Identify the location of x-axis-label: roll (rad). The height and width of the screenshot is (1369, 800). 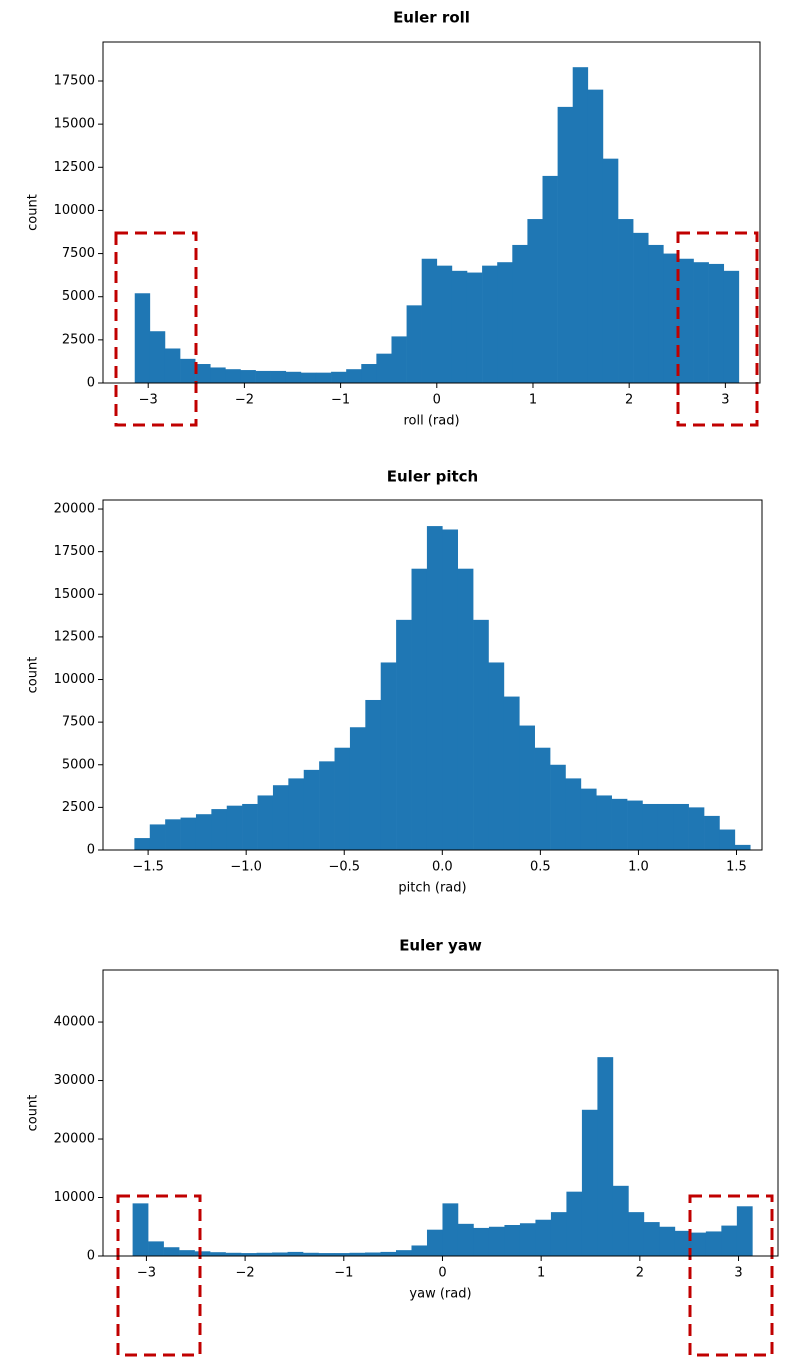
(431, 421).